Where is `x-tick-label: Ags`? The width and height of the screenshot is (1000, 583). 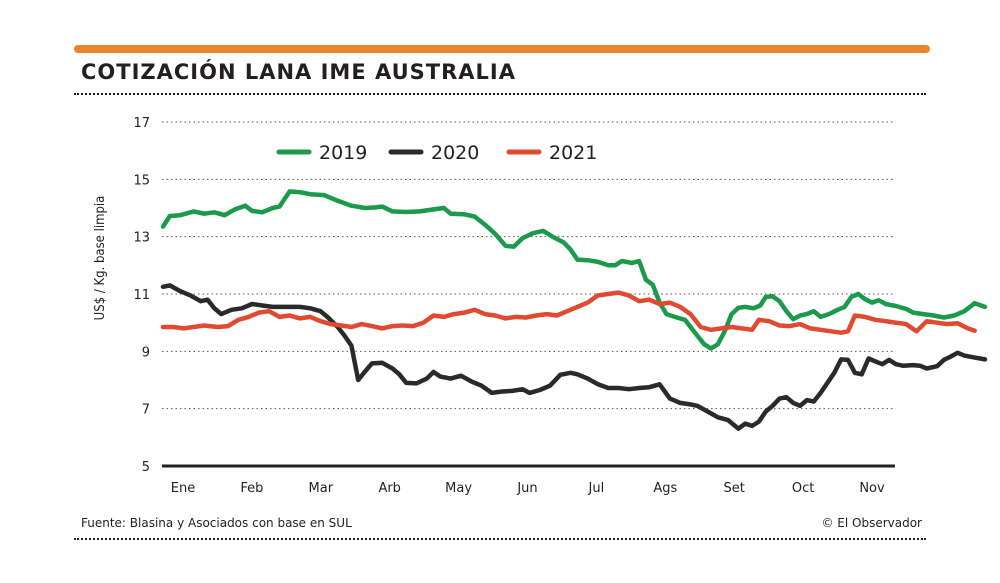
x-tick-label: Ags is located at coordinates (665, 488).